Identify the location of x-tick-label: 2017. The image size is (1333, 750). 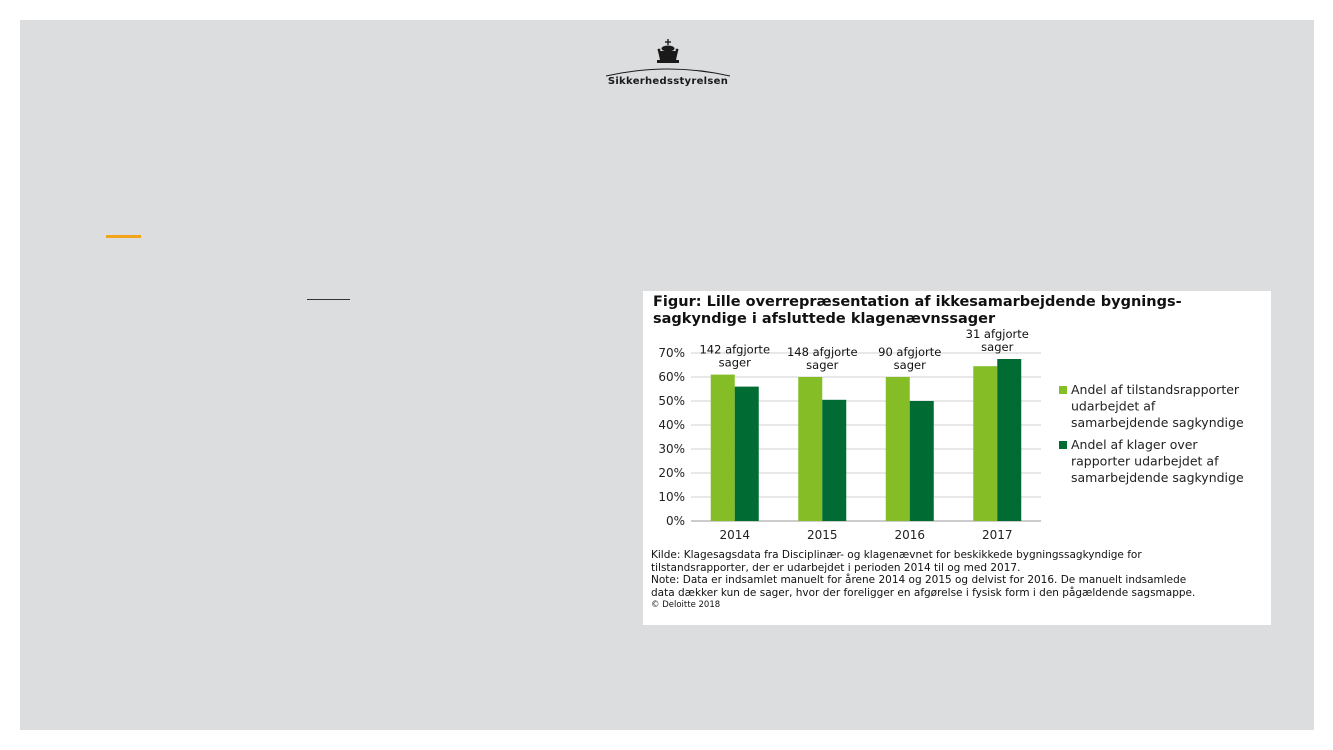
(997, 535).